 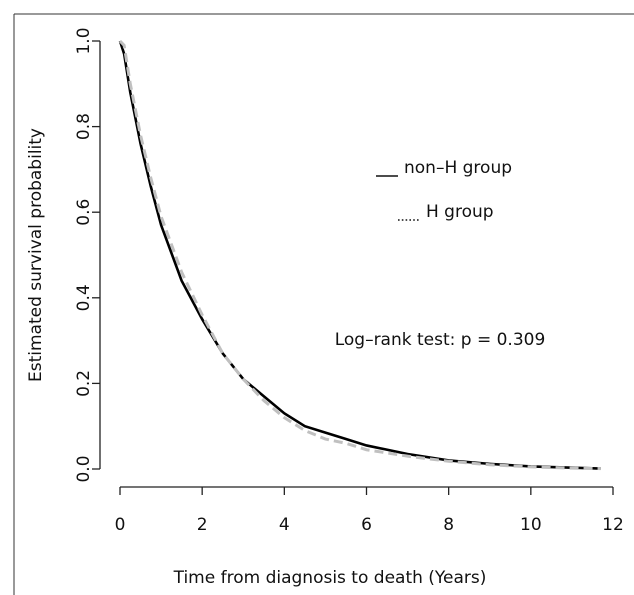 I want to click on x-tick-label: 10, so click(x=531, y=525).